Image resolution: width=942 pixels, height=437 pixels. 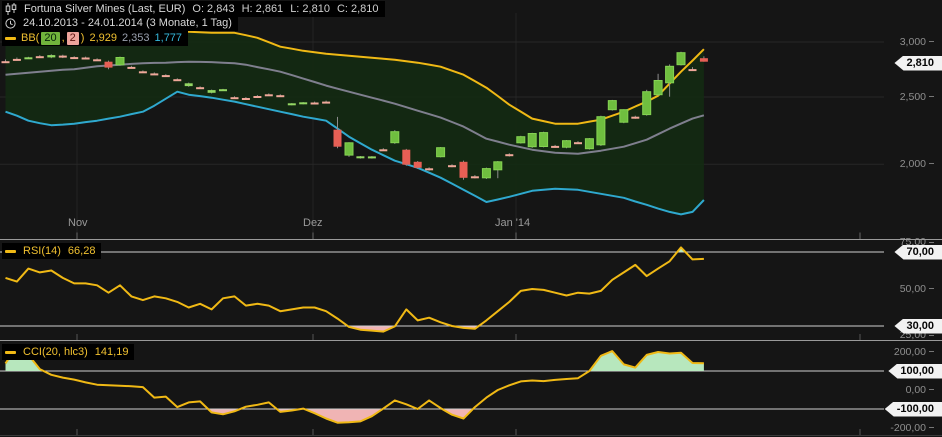 I want to click on symbol-title: Fortuna Silver Mines (Last, EUR), so click(x=105, y=9).